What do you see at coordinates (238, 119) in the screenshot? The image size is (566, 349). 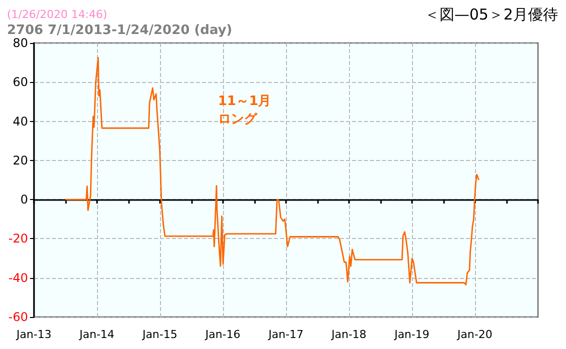 I see `annotation: ロング` at bounding box center [238, 119].